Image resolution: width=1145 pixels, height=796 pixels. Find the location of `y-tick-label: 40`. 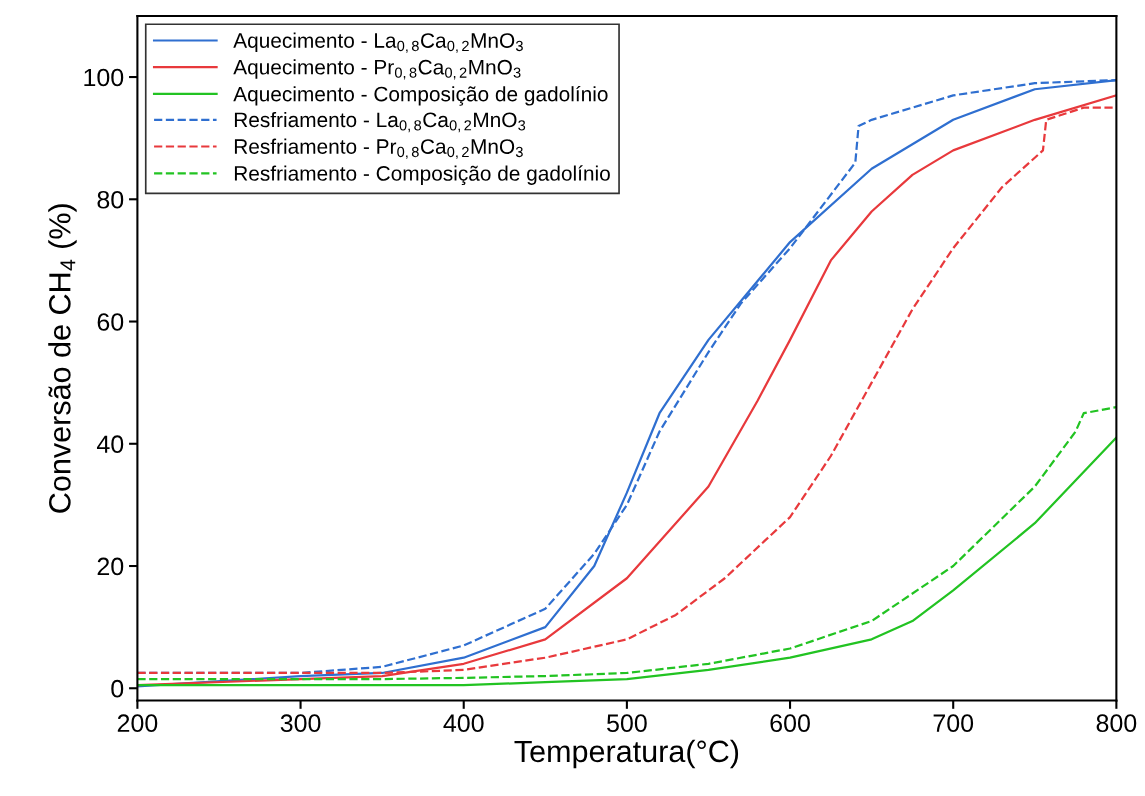

y-tick-label: 40 is located at coordinates (110, 444).